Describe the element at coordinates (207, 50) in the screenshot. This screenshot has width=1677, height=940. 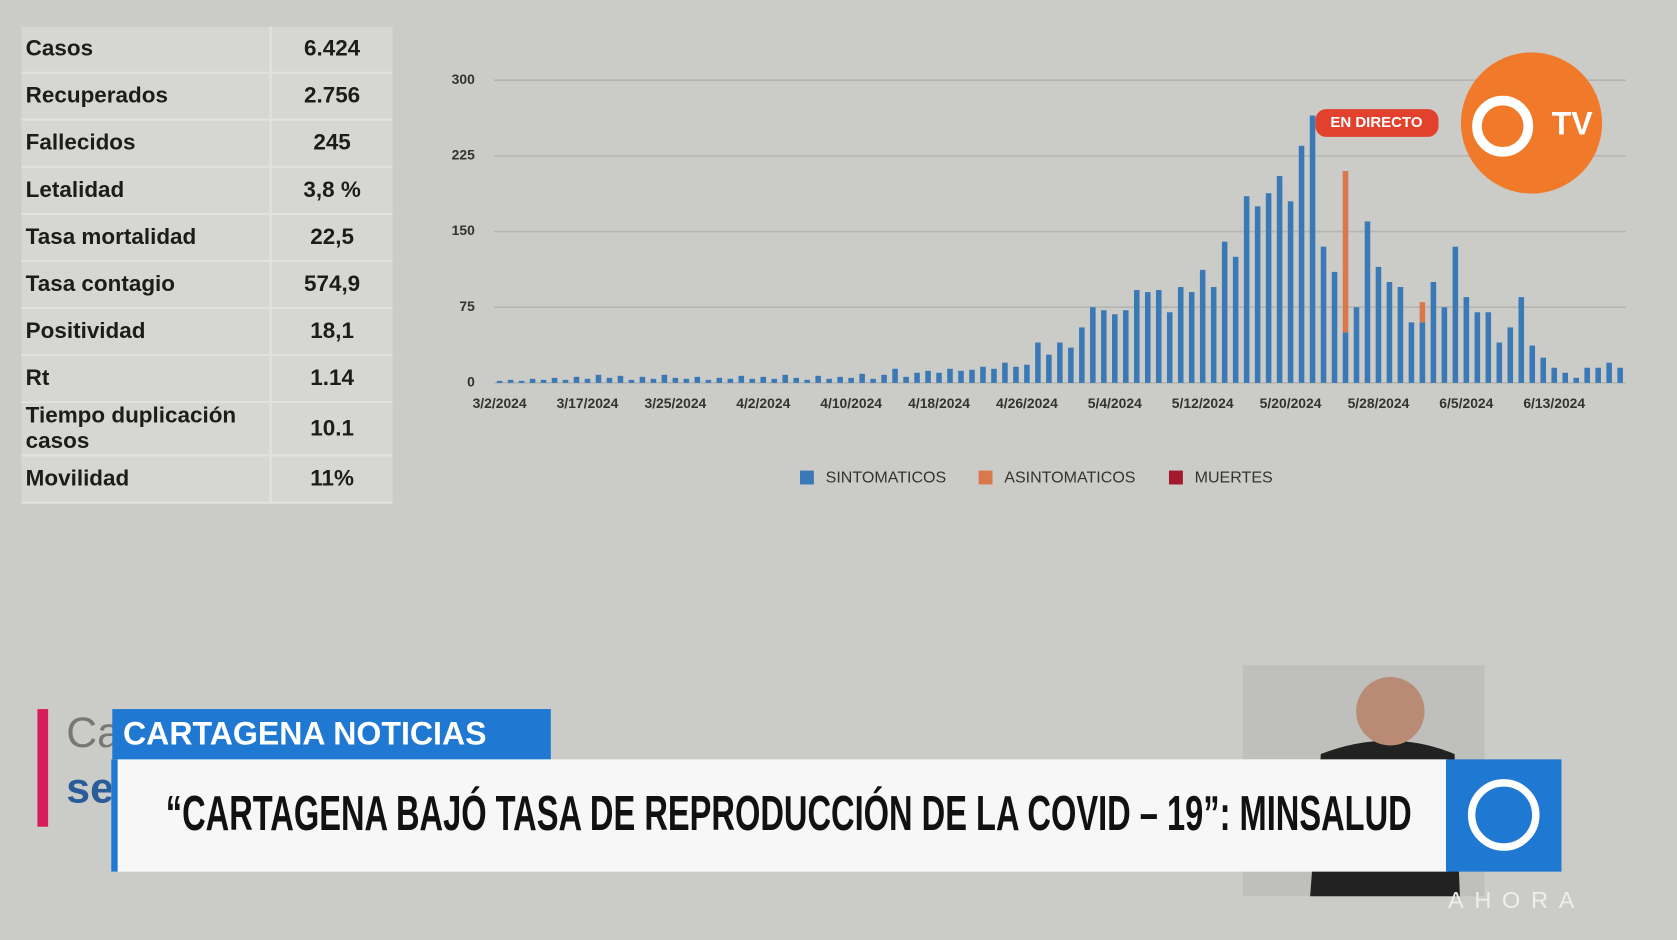
I see `table-row: Casos 6.424` at that location.